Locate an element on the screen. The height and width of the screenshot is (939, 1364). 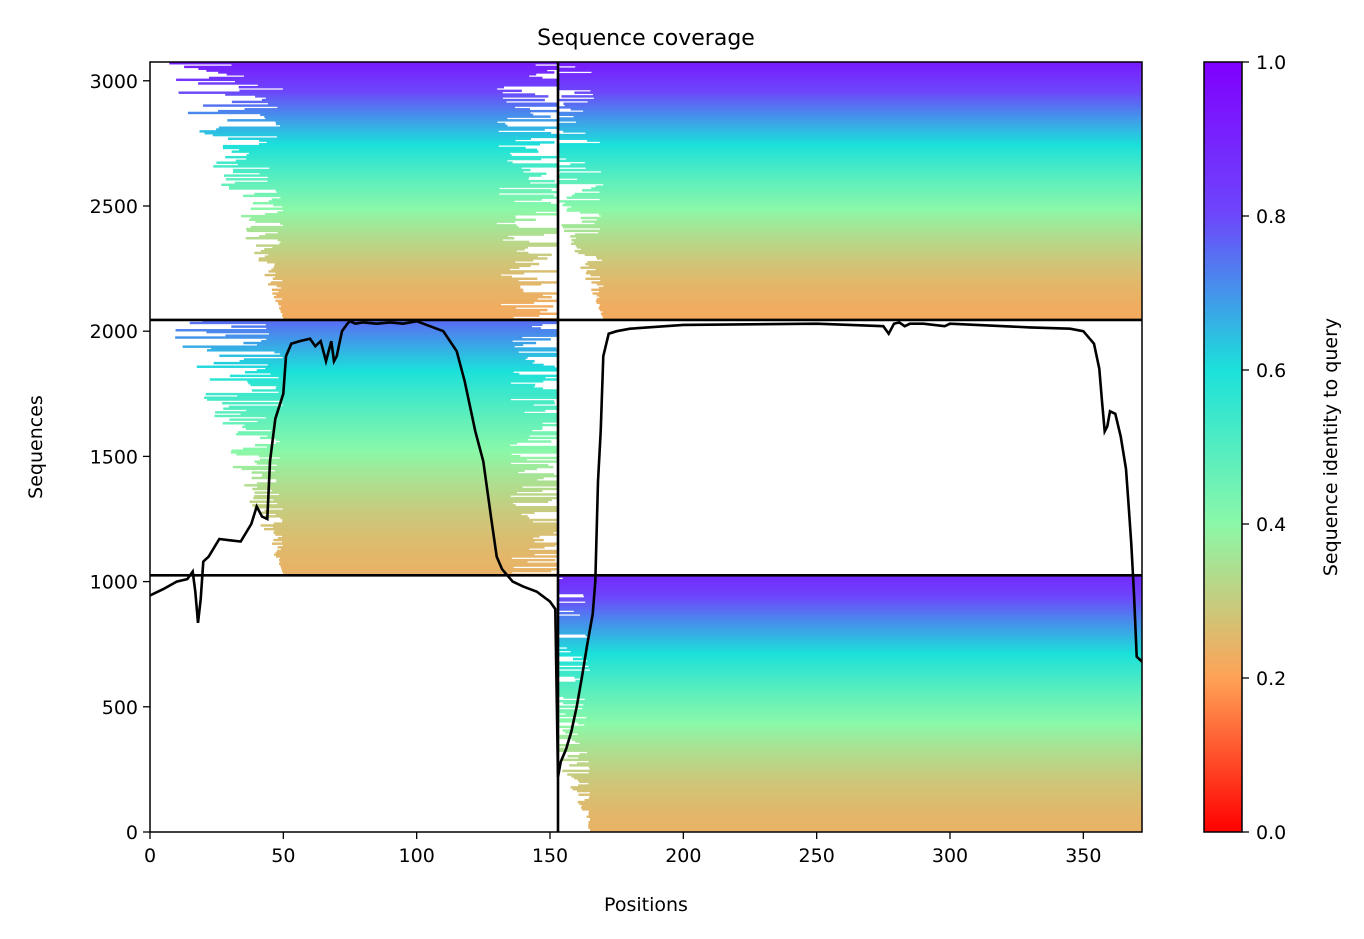
x-tick-label: 100 is located at coordinates (417, 856).